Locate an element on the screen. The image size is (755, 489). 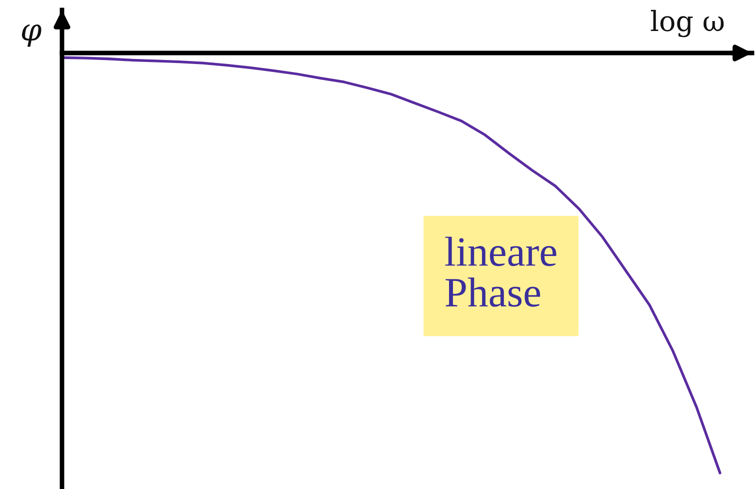
annotation: lineare Phase is located at coordinates (500, 271).